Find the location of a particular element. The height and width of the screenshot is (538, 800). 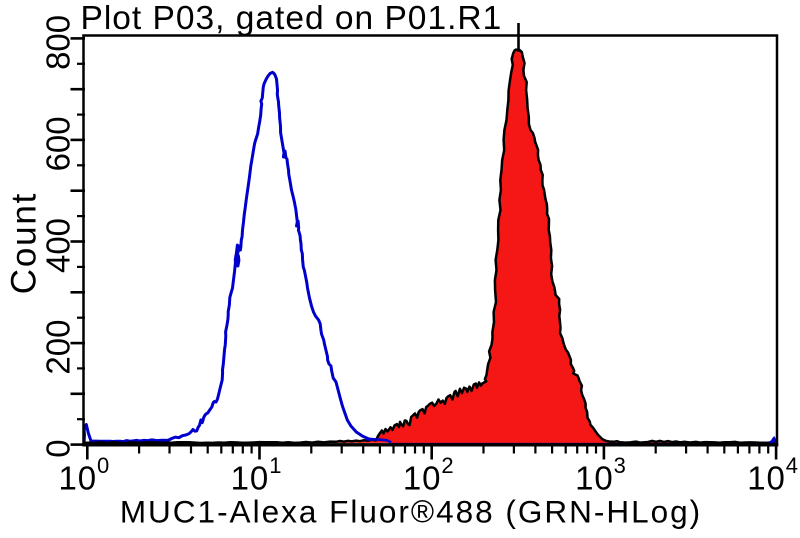

svg-text: 0 is located at coordinates (58, 448).